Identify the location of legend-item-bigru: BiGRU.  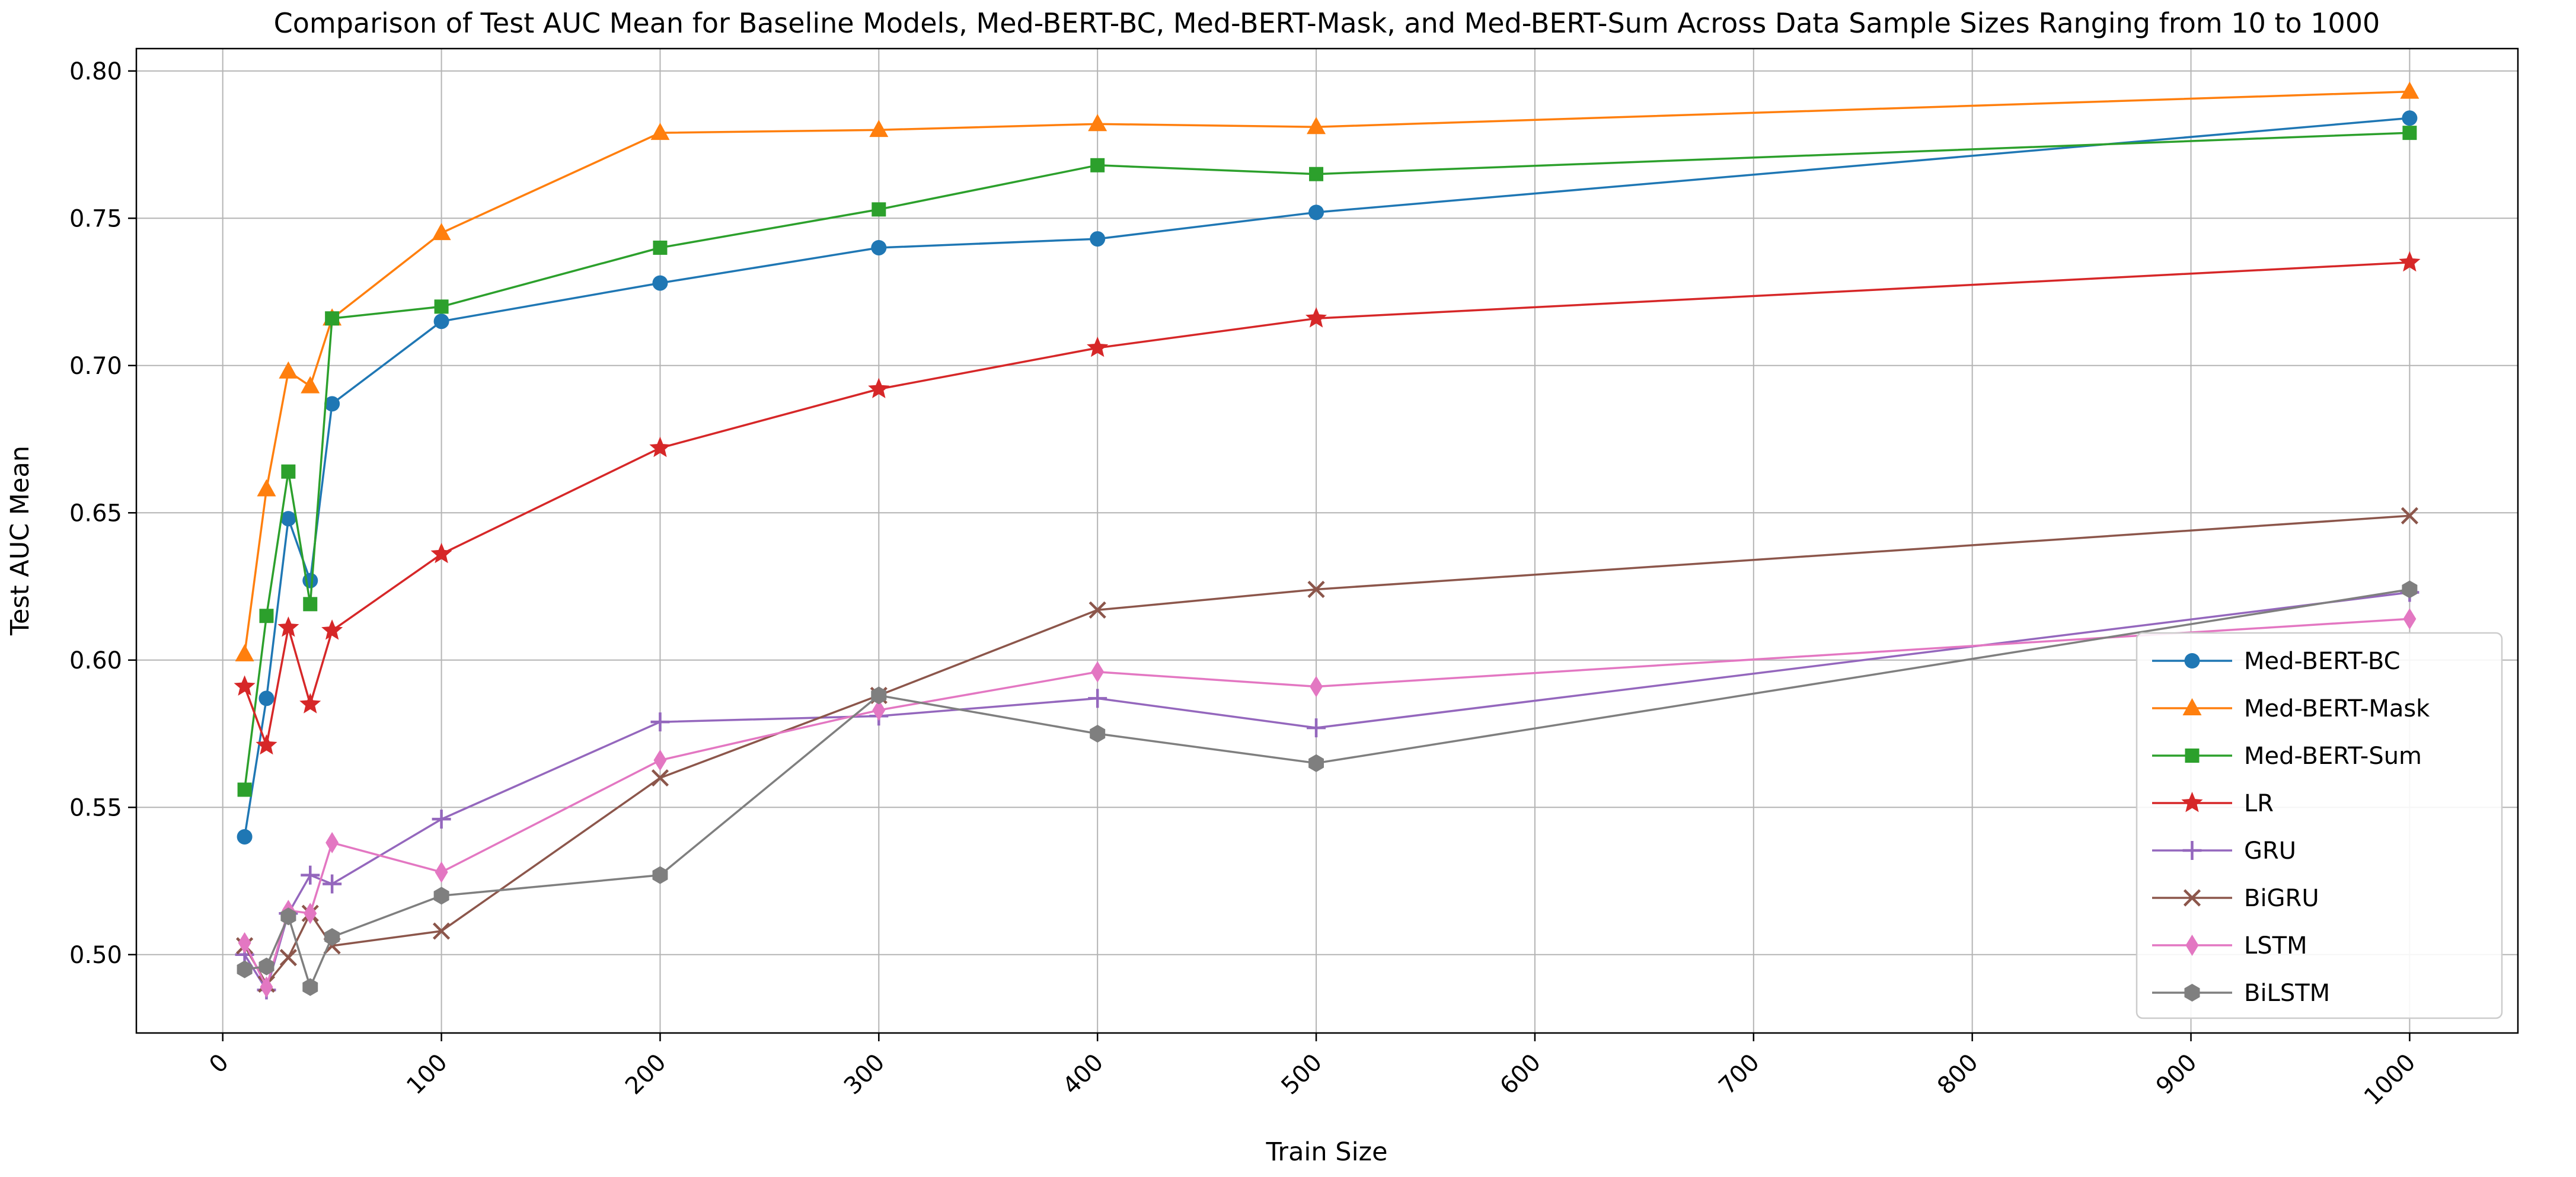
(2235, 898).